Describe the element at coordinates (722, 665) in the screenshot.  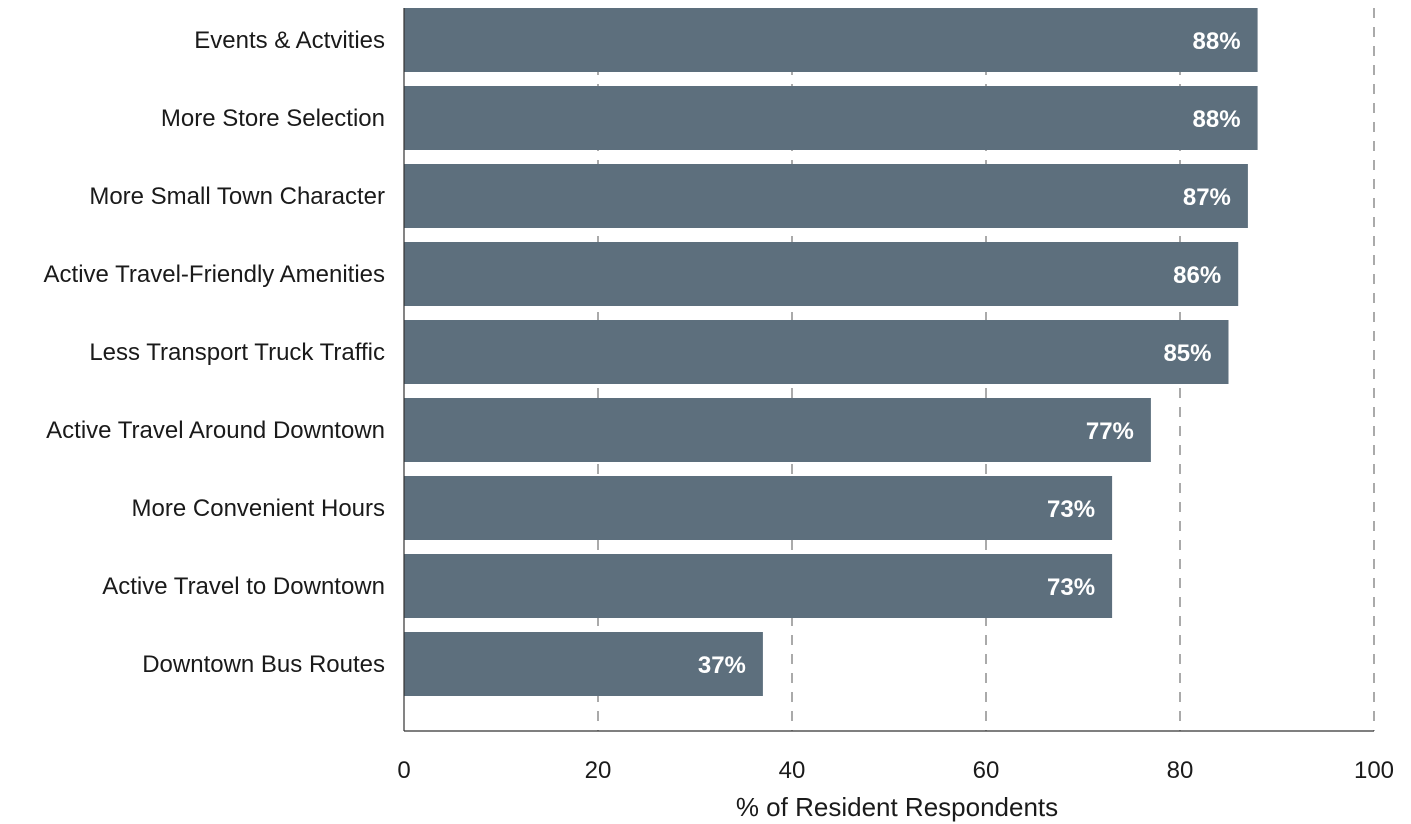
I see `value-label: 37%` at that location.